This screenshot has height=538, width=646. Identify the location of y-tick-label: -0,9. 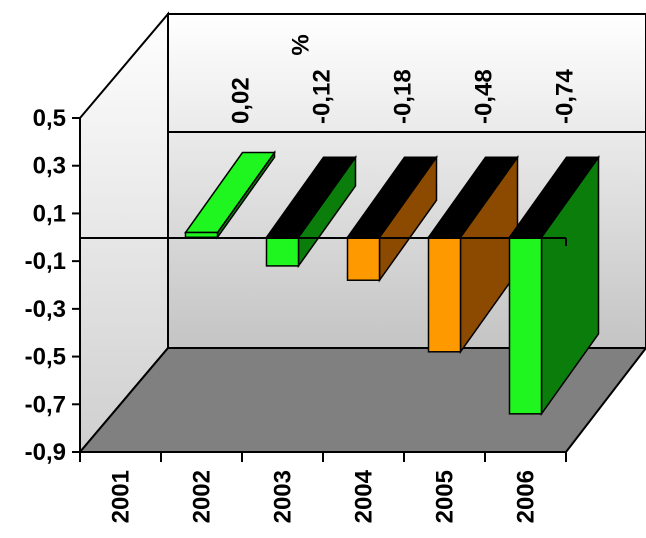
(45, 452).